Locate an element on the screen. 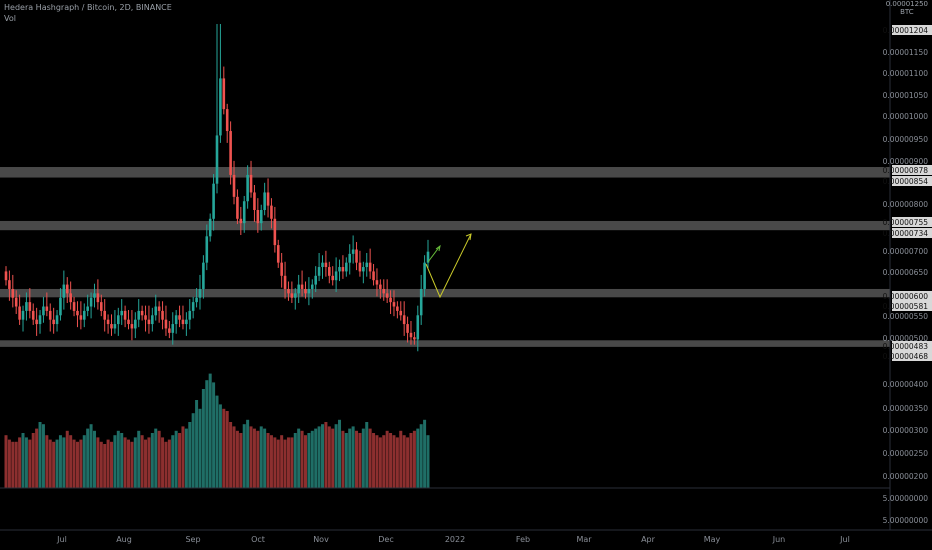 The image size is (932, 550). volume-series is located at coordinates (217, 430).